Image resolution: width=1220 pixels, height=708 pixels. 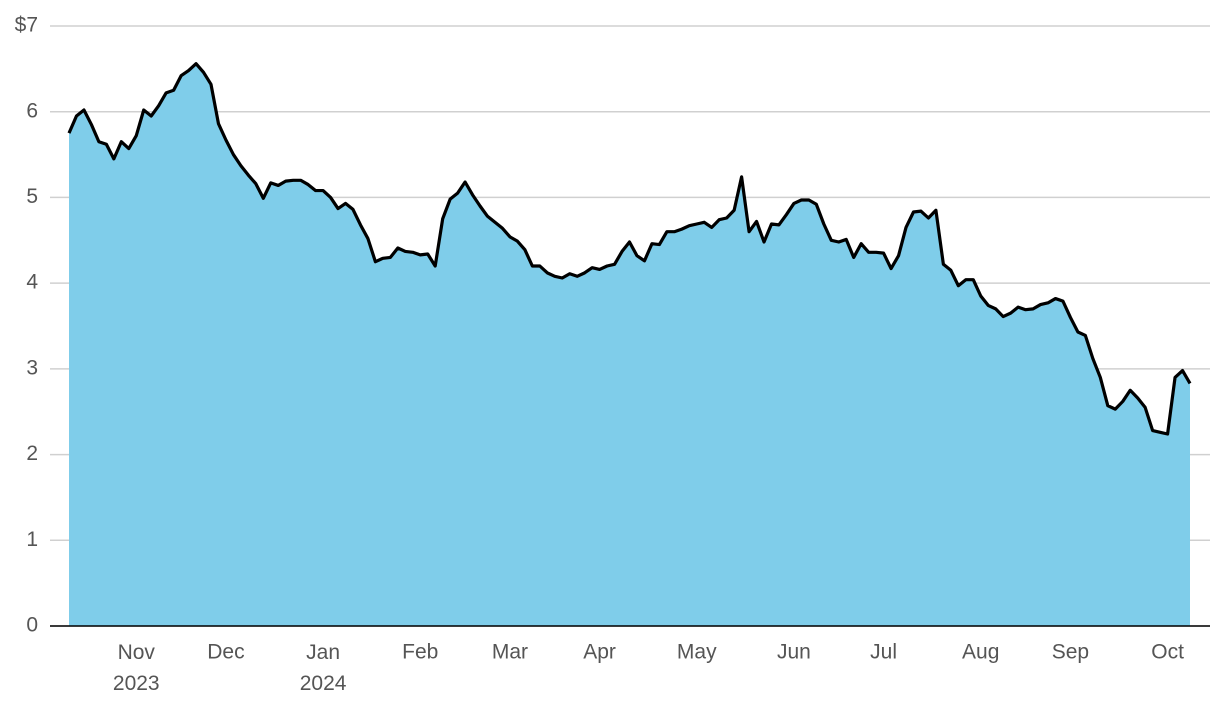 What do you see at coordinates (1167, 652) in the screenshot?
I see `x-tick-label: Oct` at bounding box center [1167, 652].